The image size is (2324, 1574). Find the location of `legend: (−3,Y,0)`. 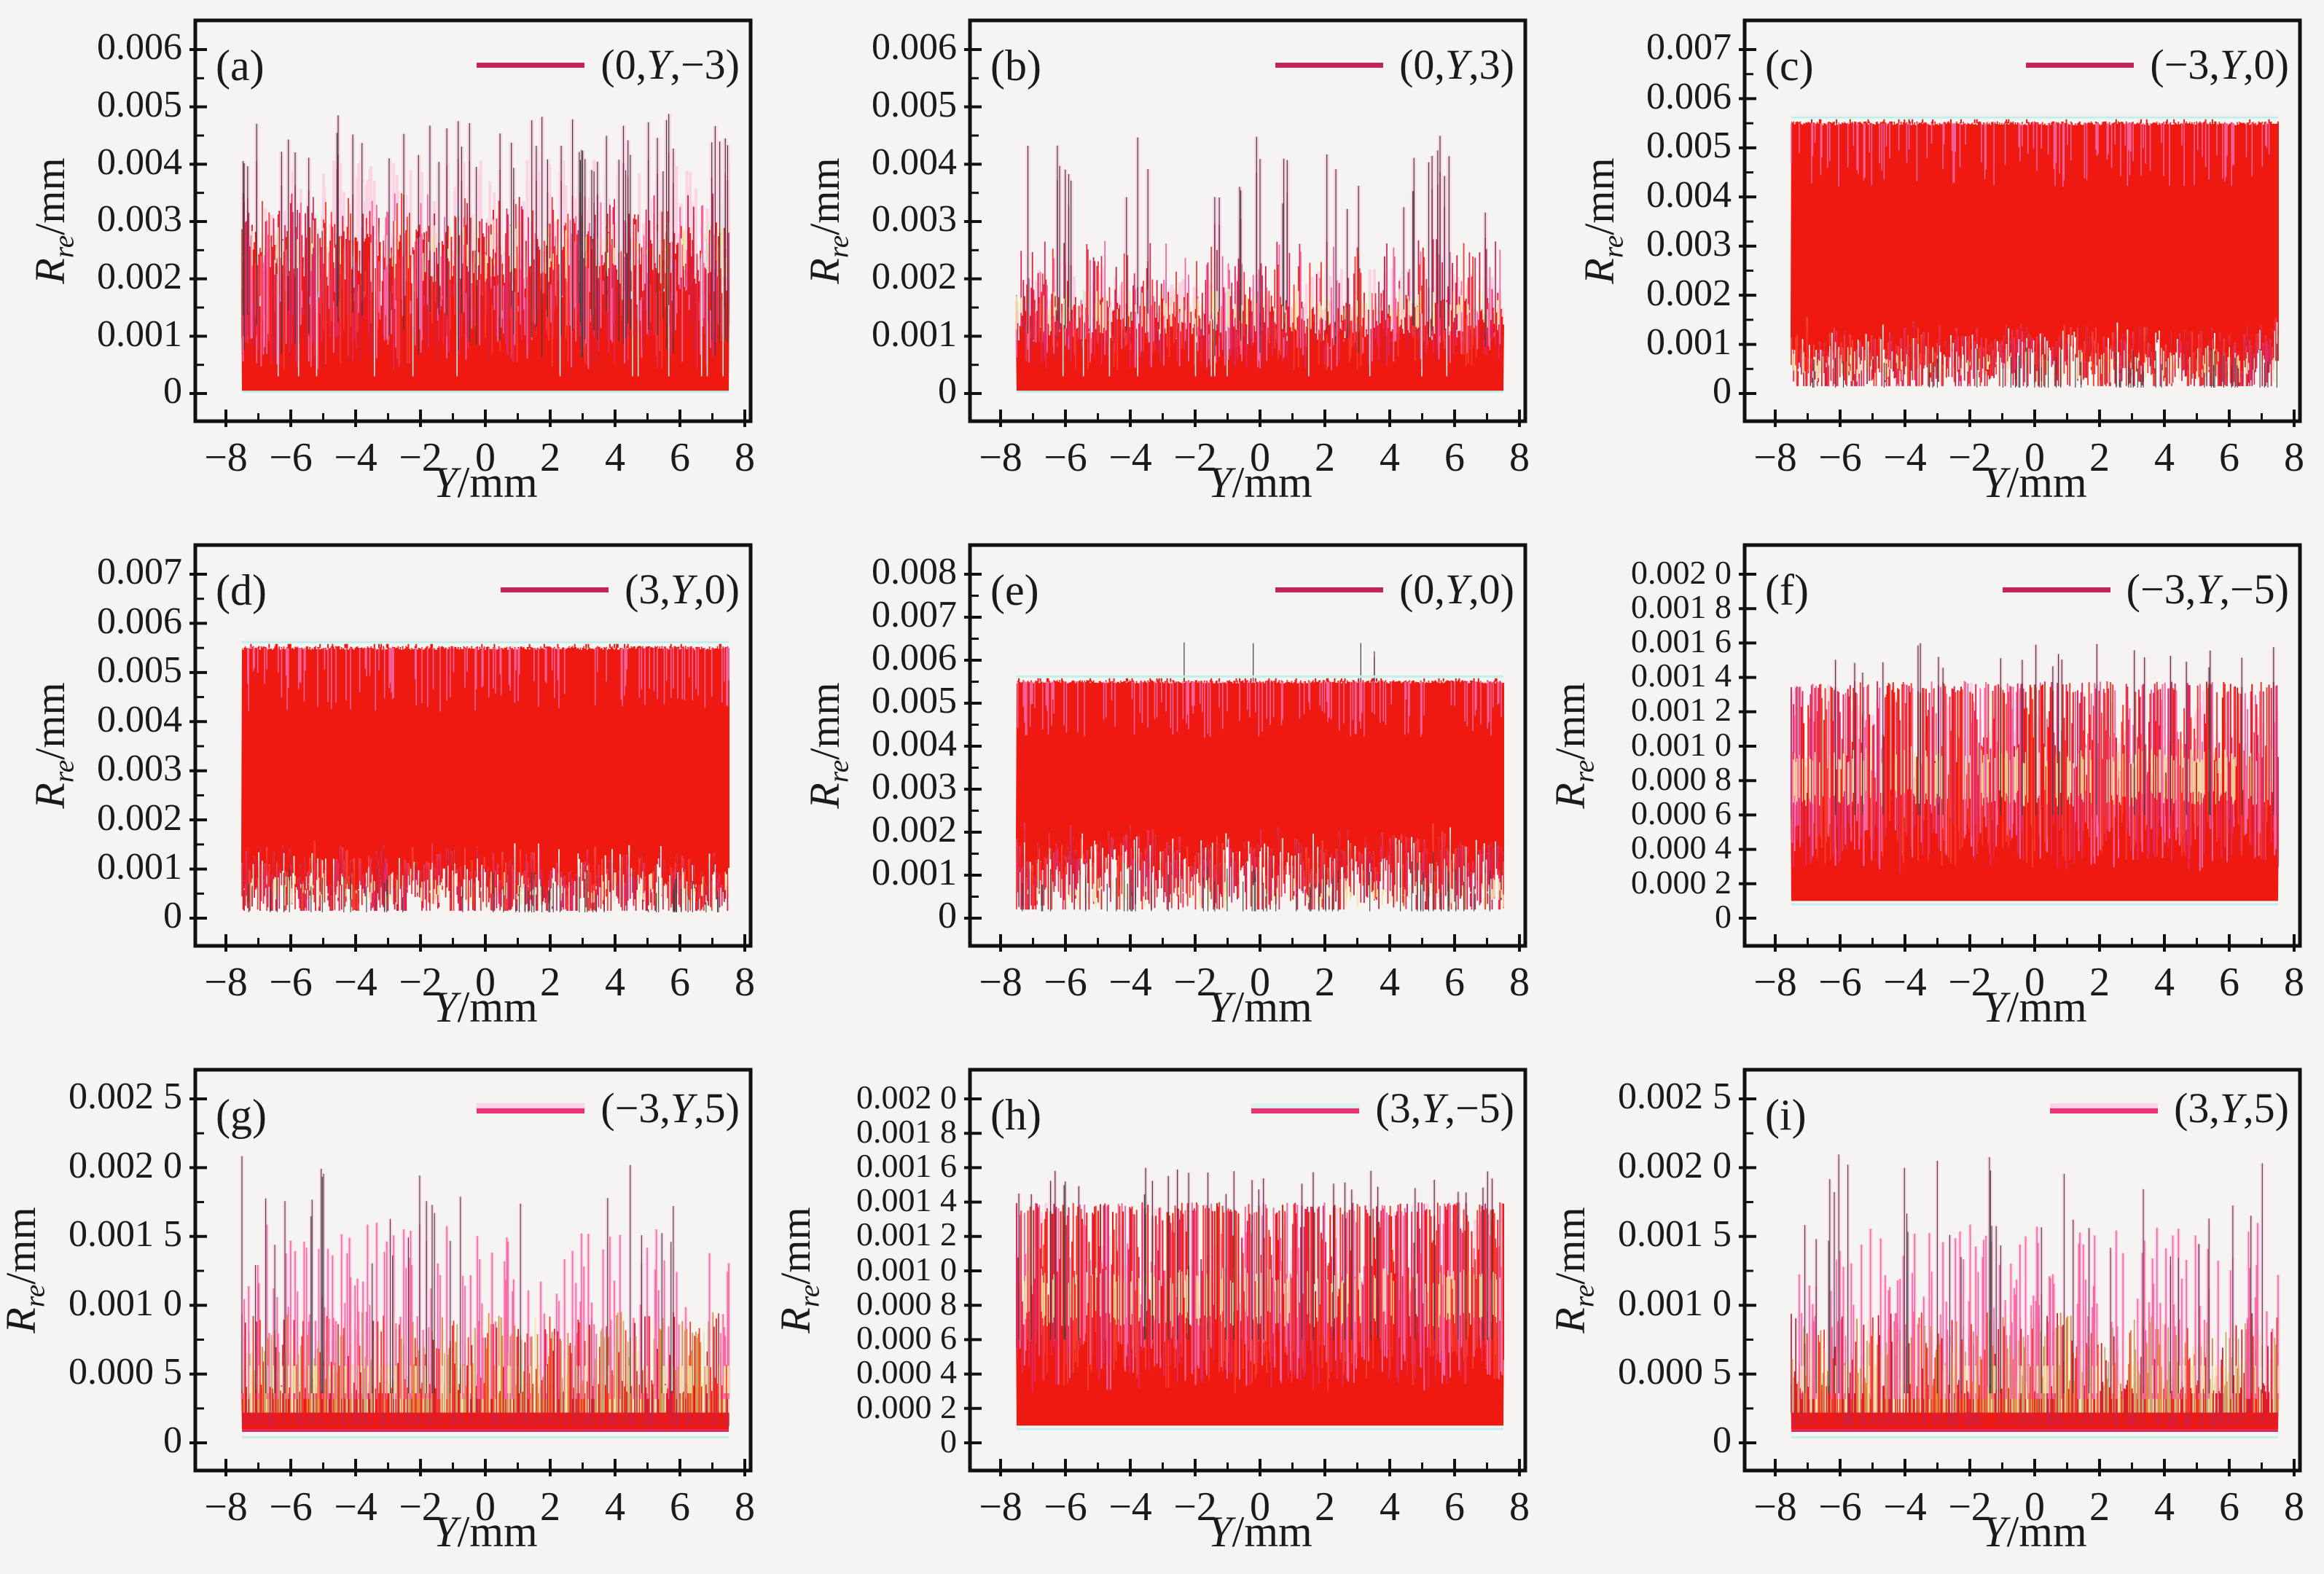

legend: (−3,Y,0) is located at coordinates (2157, 65).